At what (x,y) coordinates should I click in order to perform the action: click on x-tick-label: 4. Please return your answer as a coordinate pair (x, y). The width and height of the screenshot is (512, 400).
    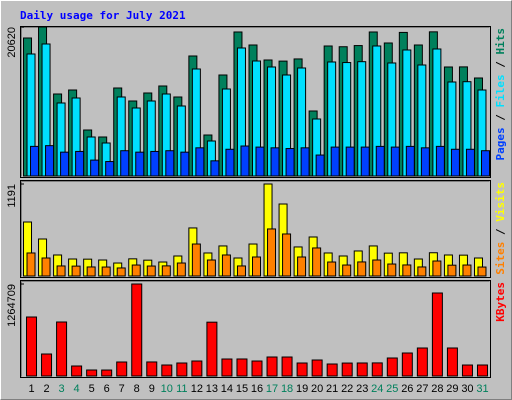
    Looking at the image, I should click on (77, 389).